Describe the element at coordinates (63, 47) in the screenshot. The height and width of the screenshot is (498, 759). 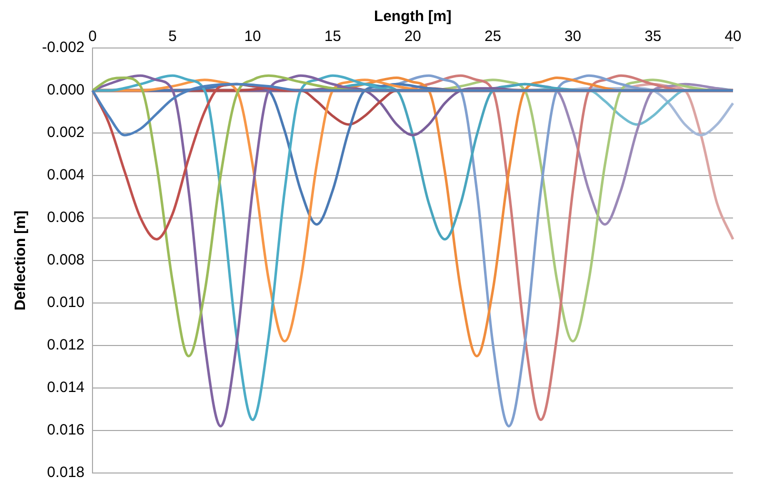
I see `y-tick-label: -0.002` at that location.